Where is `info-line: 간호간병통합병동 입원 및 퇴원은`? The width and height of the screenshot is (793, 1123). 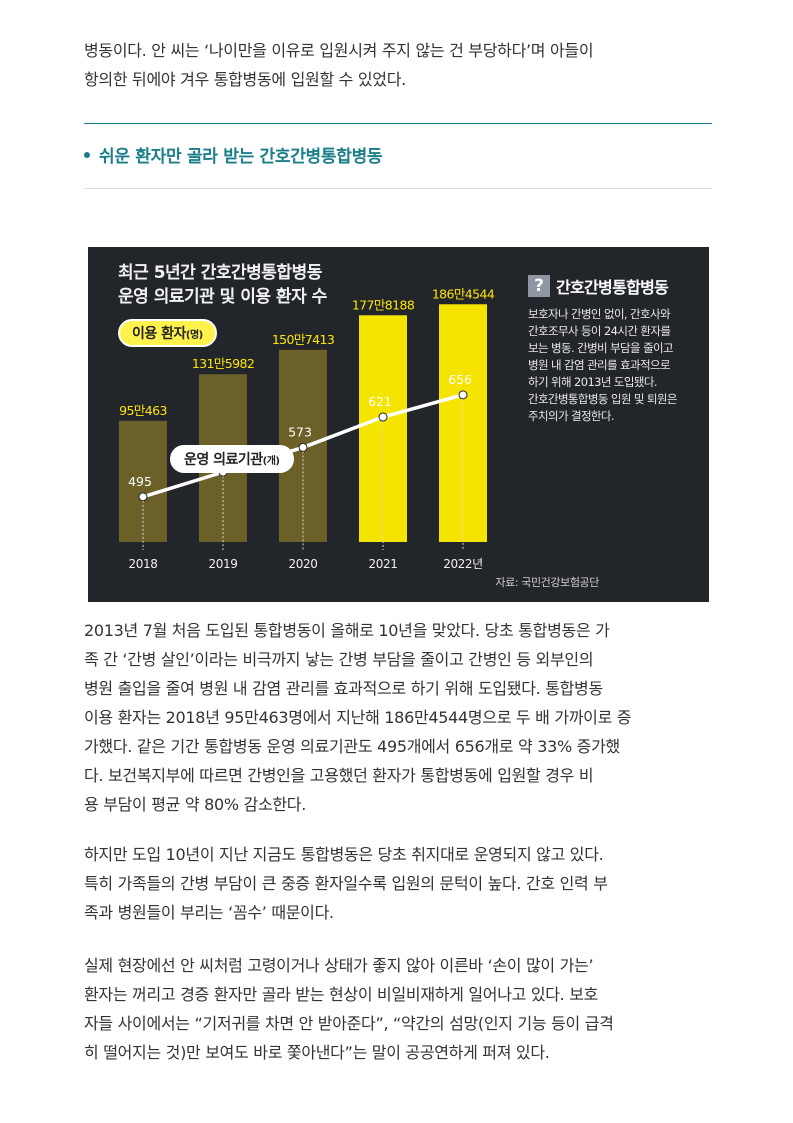
info-line: 간호간병통합병동 입원 및 퇴원은 is located at coordinates (602, 399).